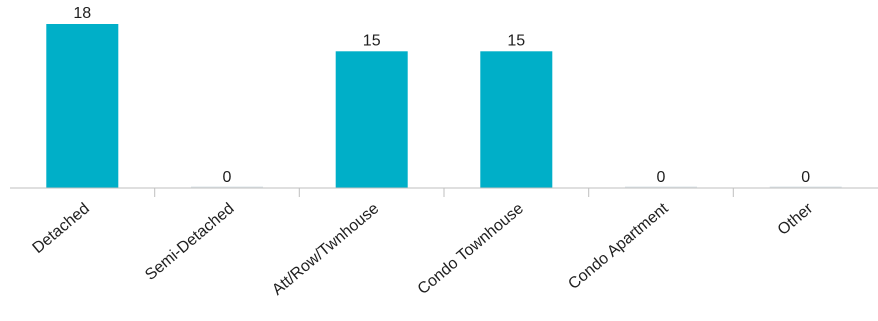  I want to click on bar-semi-detached, so click(227, 187).